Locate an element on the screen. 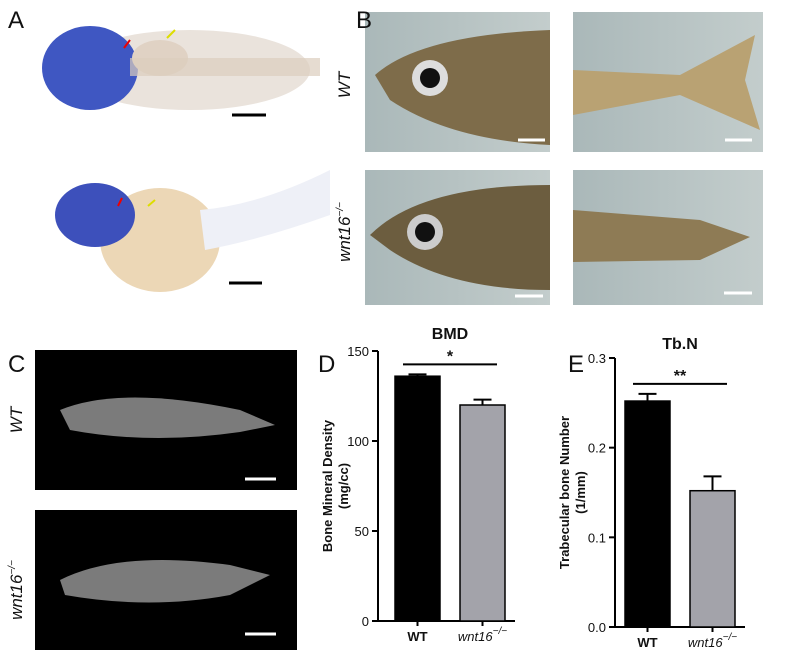 The image size is (797, 665). y-tick-label: 0.2 is located at coordinates (597, 448).